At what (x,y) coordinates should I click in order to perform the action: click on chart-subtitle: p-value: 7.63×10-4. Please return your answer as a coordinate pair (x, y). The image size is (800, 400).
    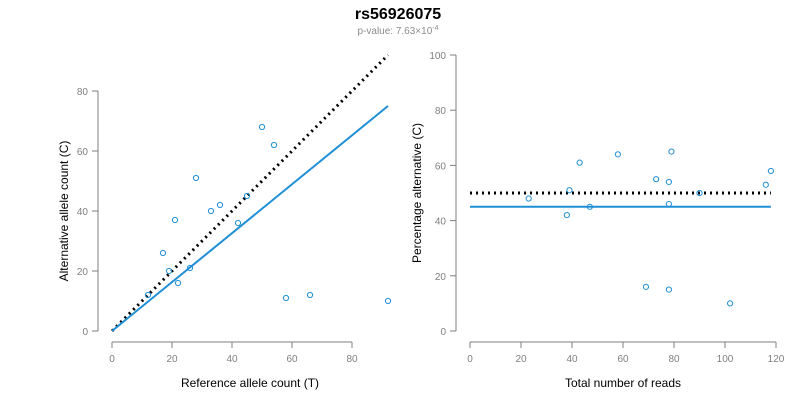
    Looking at the image, I should click on (397, 31).